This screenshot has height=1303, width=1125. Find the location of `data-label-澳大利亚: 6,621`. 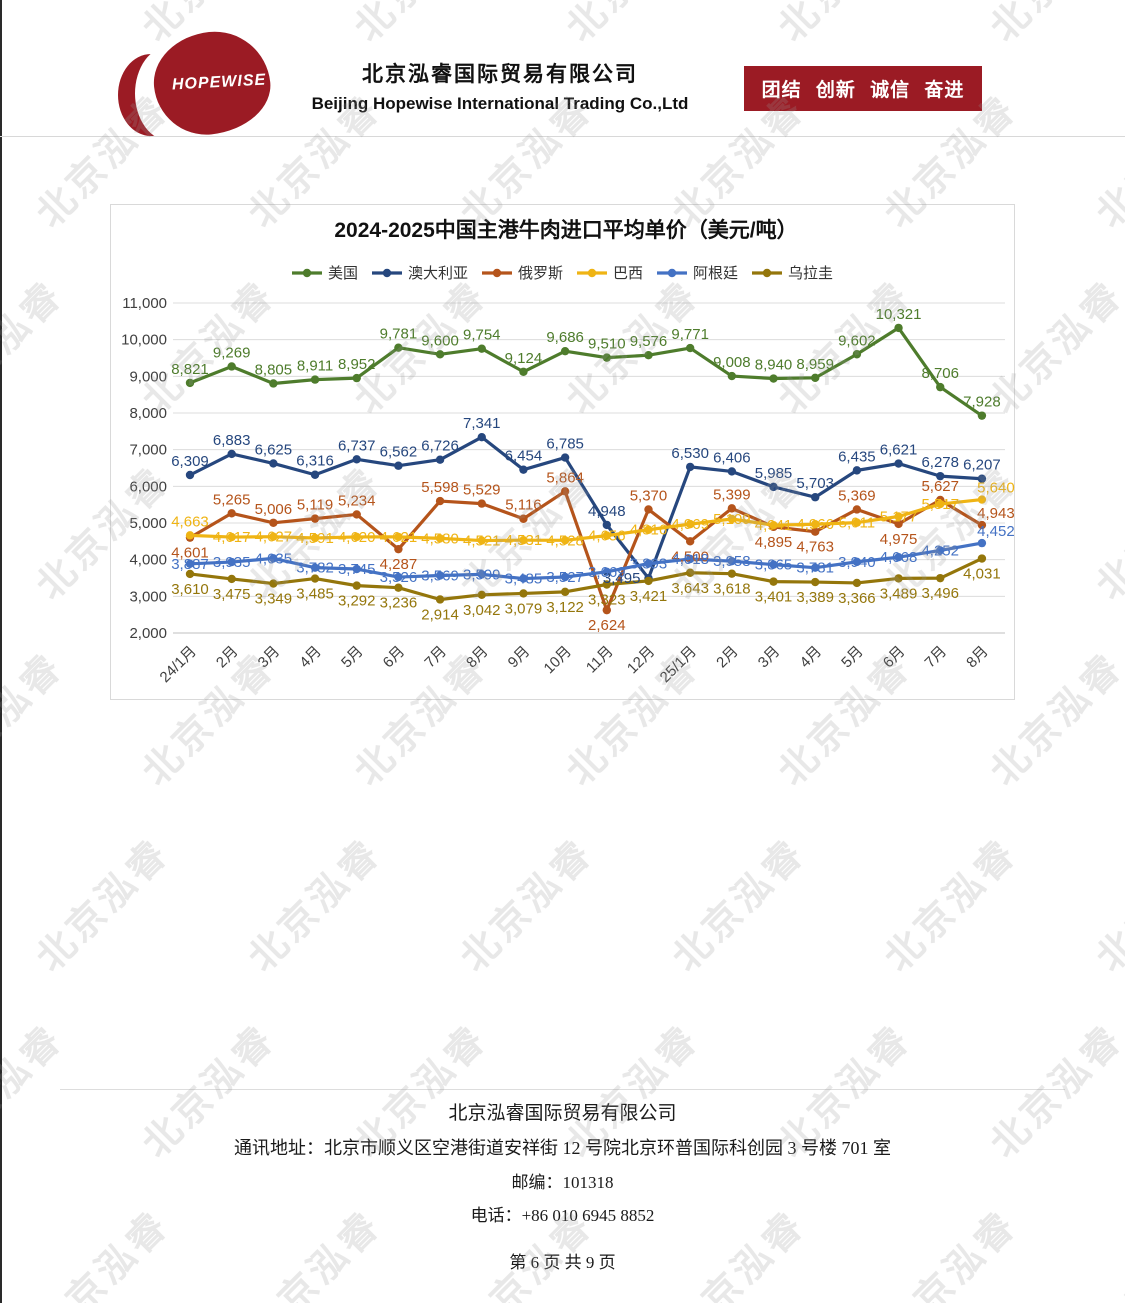

data-label-澳大利亚: 6,621 is located at coordinates (899, 450).